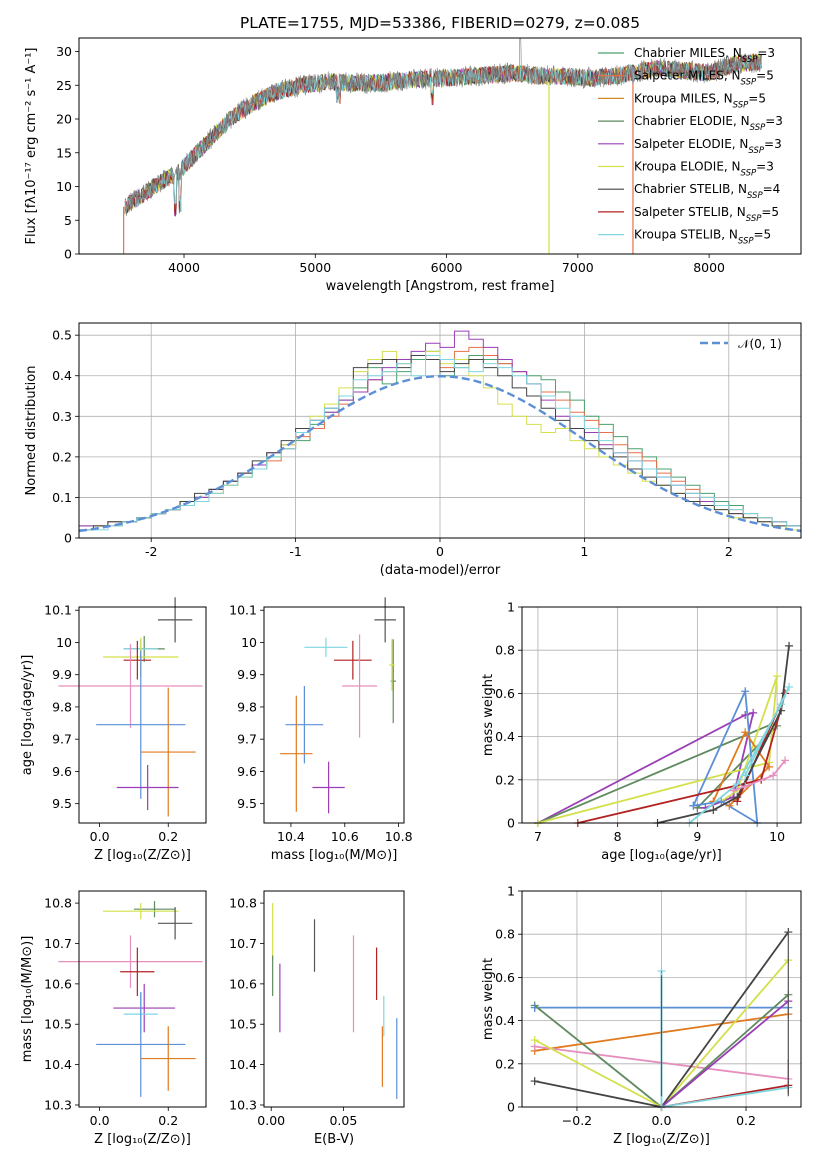  Describe the element at coordinates (184, 267) in the screenshot. I see `x-tick-label: 4000` at that location.